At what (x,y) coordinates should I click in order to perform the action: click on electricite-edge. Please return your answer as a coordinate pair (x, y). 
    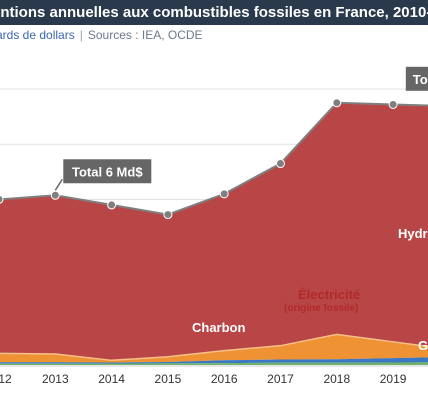
    Looking at the image, I should click on (214, 347).